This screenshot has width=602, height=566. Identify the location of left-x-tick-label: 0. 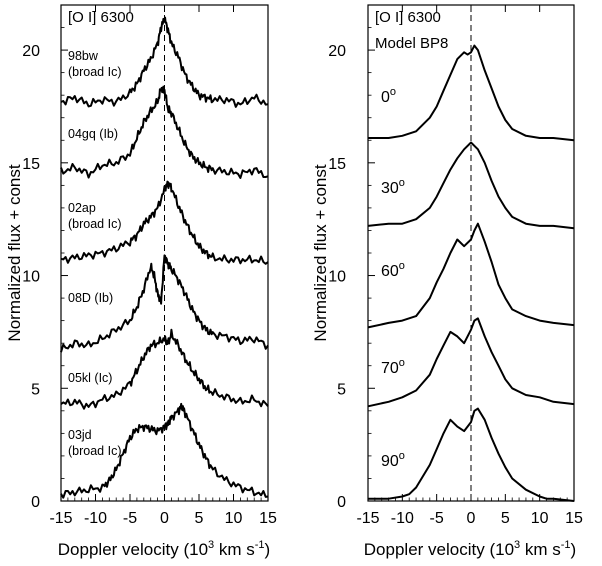
(164, 518).